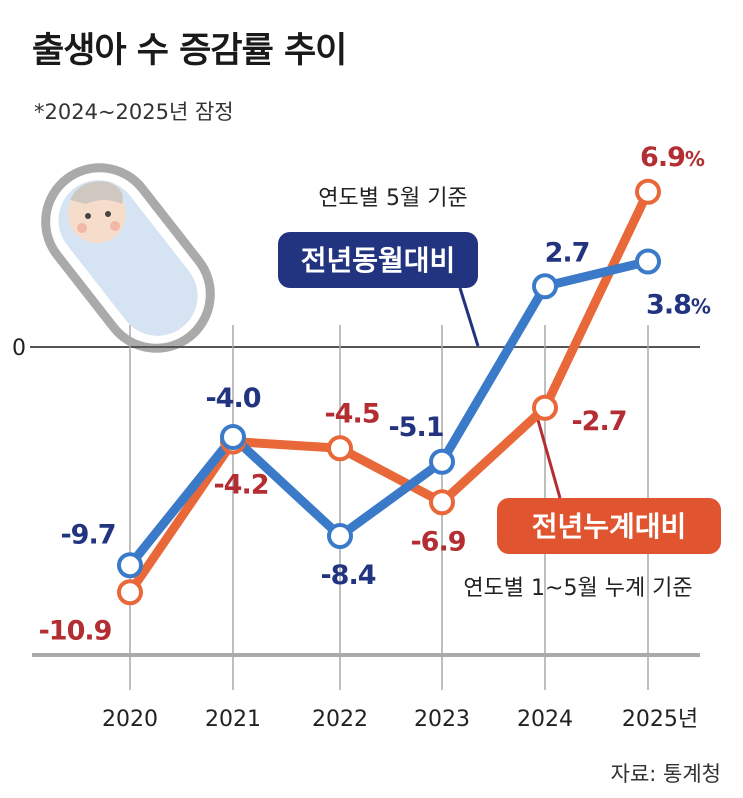 The height and width of the screenshot is (798, 743). What do you see at coordinates (598, 421) in the screenshot?
I see `series-2-label-4: -2.7` at bounding box center [598, 421].